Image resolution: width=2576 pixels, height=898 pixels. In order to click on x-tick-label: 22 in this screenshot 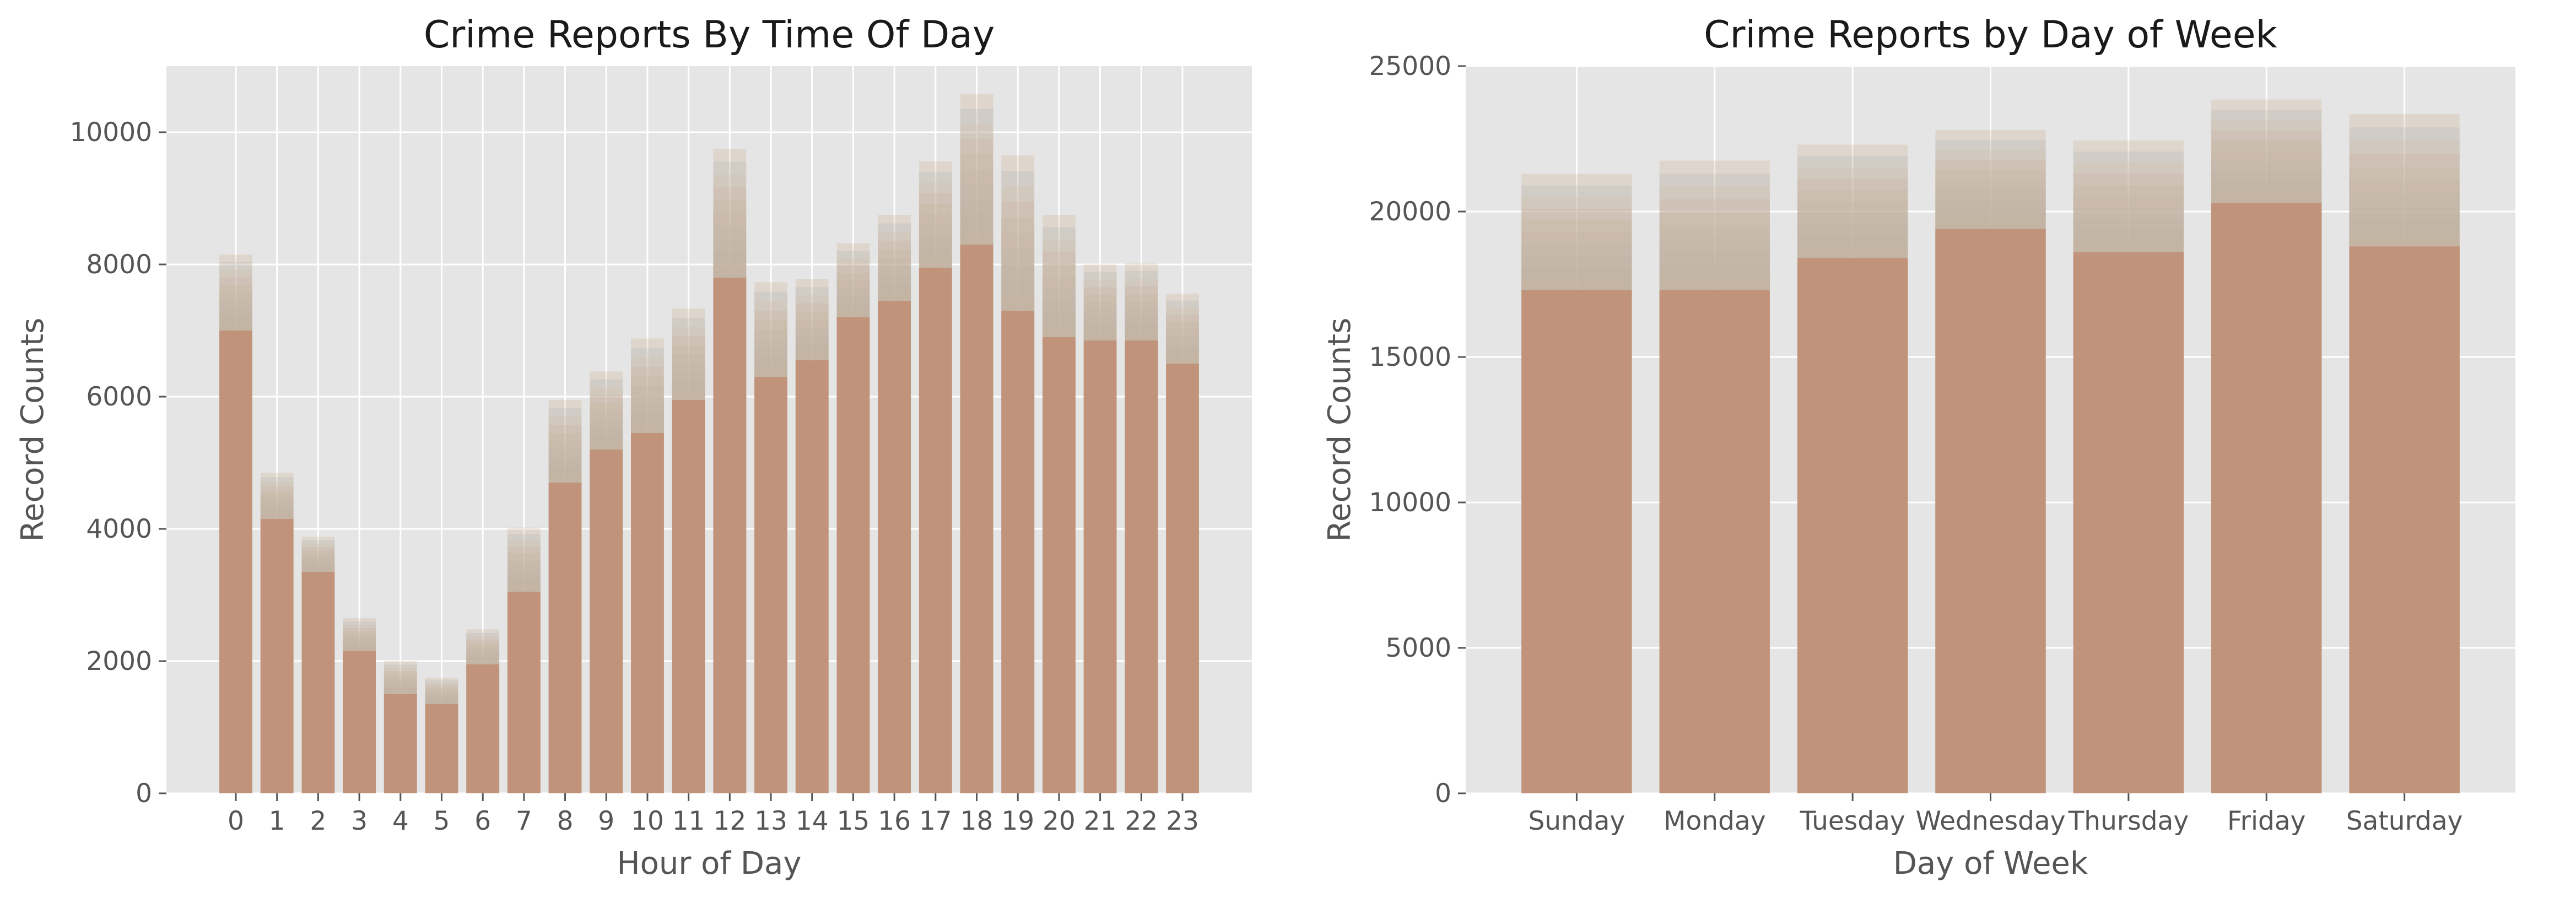, I will do `click(1141, 821)`.